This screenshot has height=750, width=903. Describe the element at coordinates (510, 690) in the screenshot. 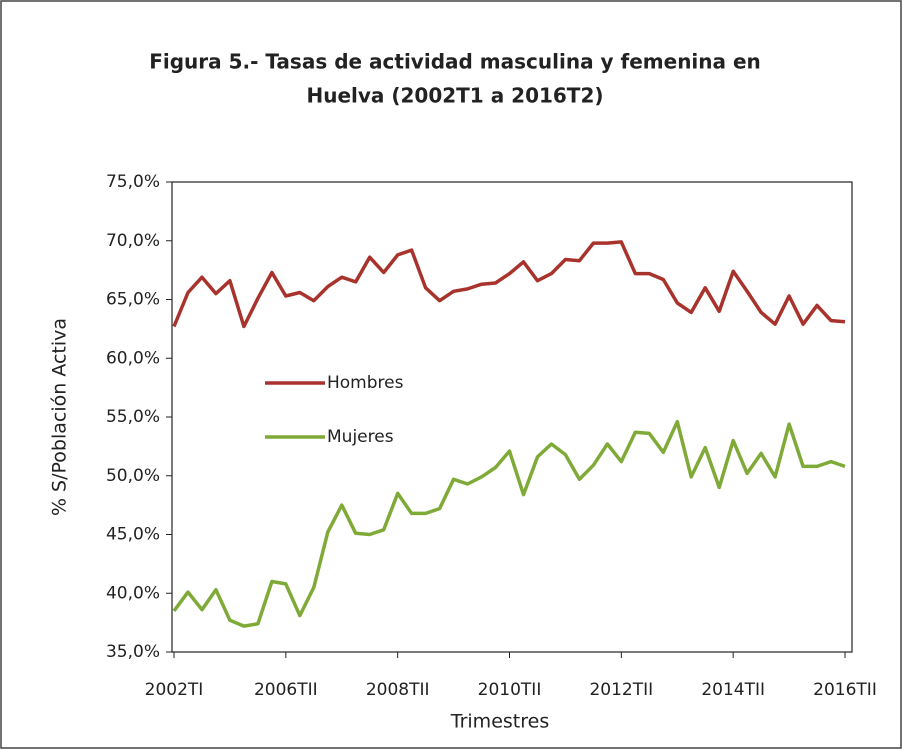

I see `x-tick-label: 2010TII` at that location.